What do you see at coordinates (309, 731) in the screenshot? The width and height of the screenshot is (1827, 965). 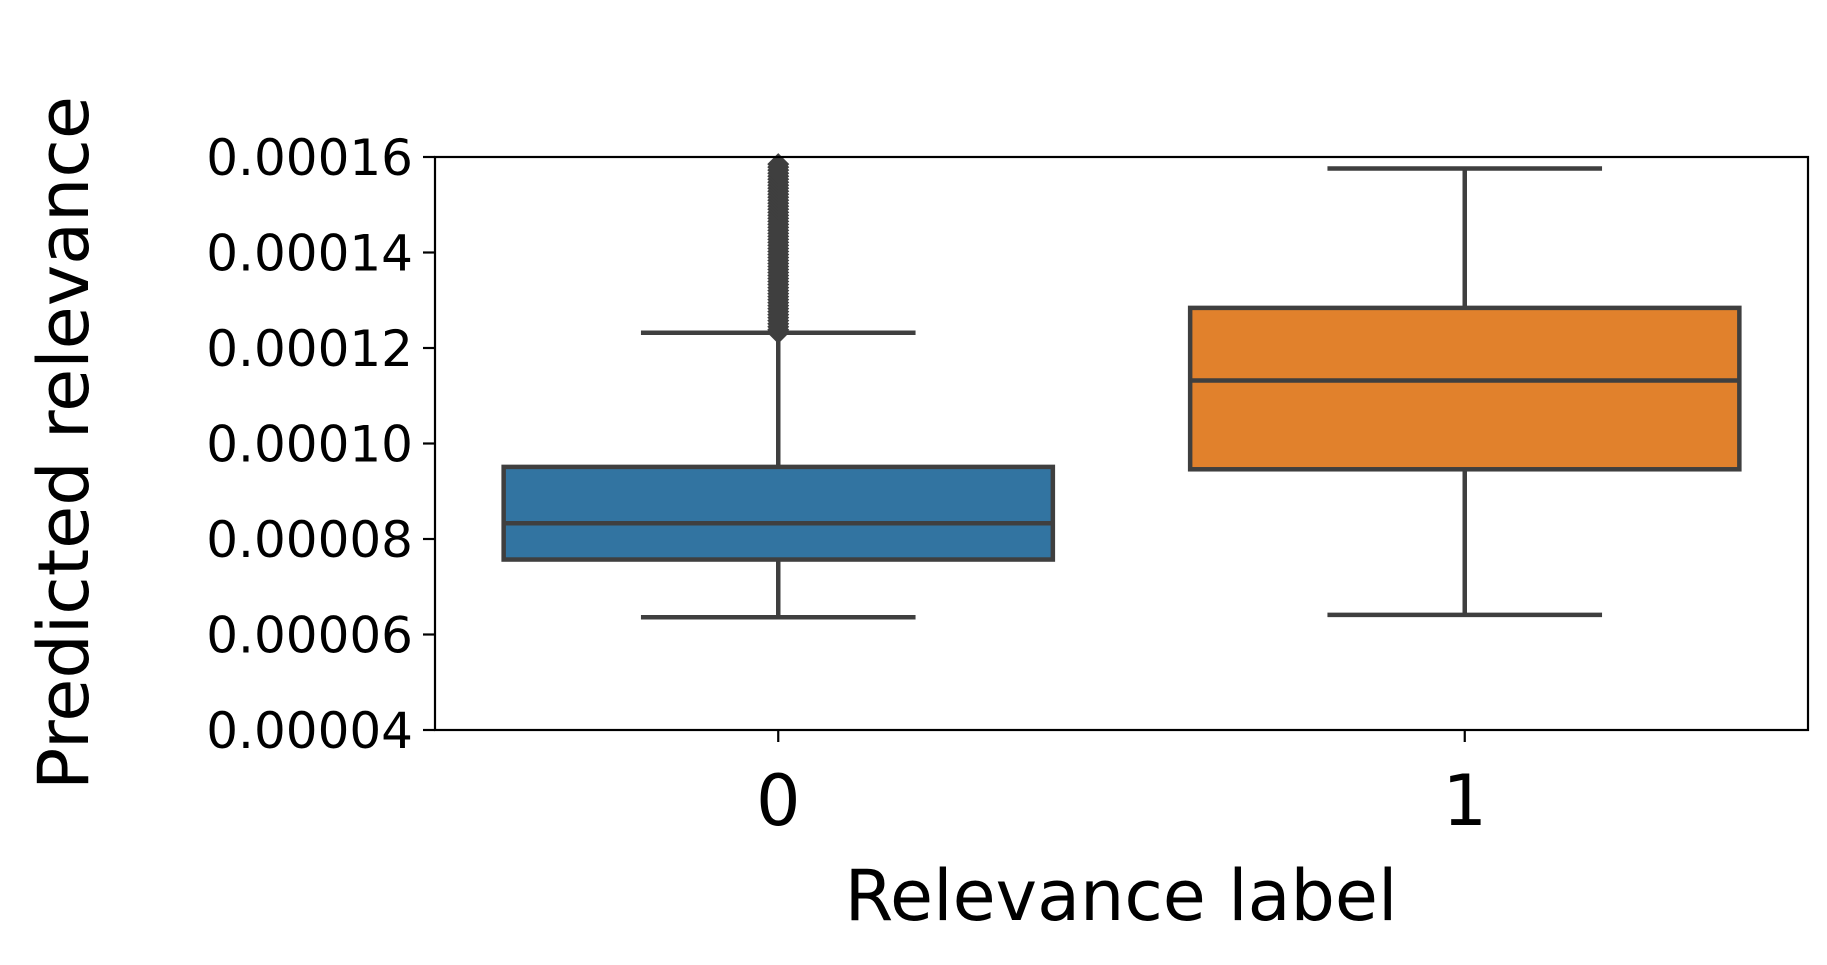 I see `y-tick-label: 0.00004` at bounding box center [309, 731].